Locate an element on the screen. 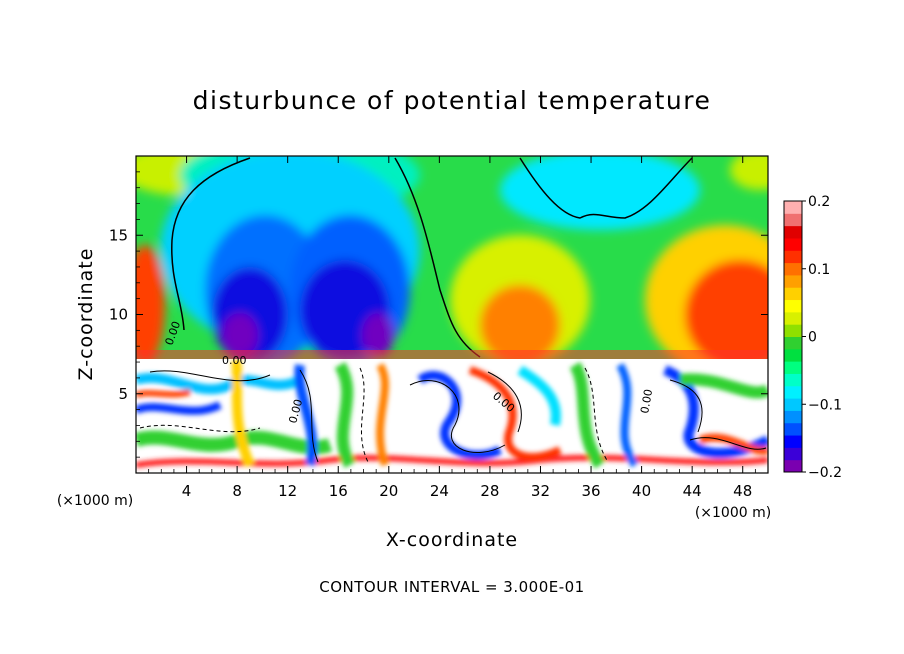  colorbar-tick-label: −0.1 is located at coordinates (825, 405).